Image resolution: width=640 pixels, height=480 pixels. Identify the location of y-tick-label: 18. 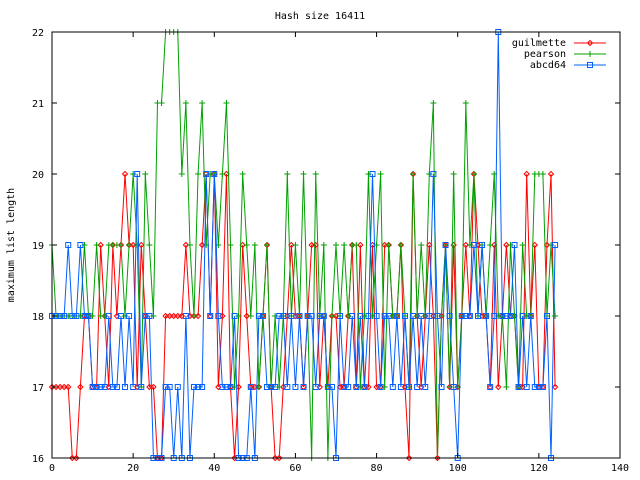
(38, 317).